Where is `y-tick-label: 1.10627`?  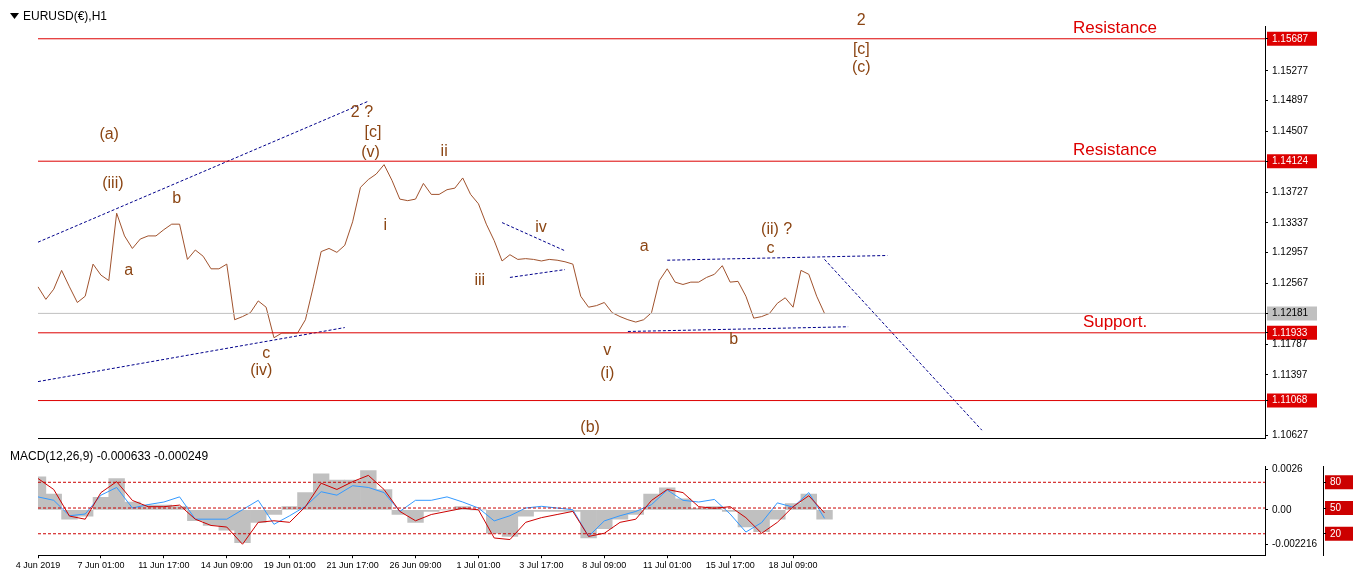
y-tick-label: 1.10627 is located at coordinates (1290, 434).